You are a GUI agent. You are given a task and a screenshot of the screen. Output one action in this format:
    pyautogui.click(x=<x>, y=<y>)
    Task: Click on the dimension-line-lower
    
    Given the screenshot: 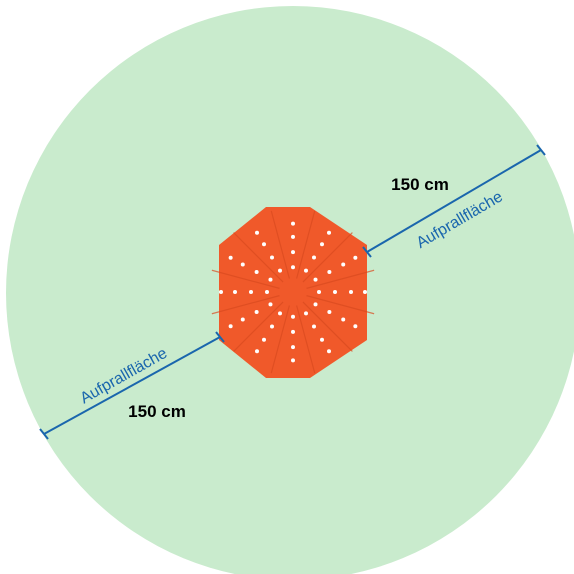 What is the action you would take?
    pyautogui.click(x=132, y=385)
    